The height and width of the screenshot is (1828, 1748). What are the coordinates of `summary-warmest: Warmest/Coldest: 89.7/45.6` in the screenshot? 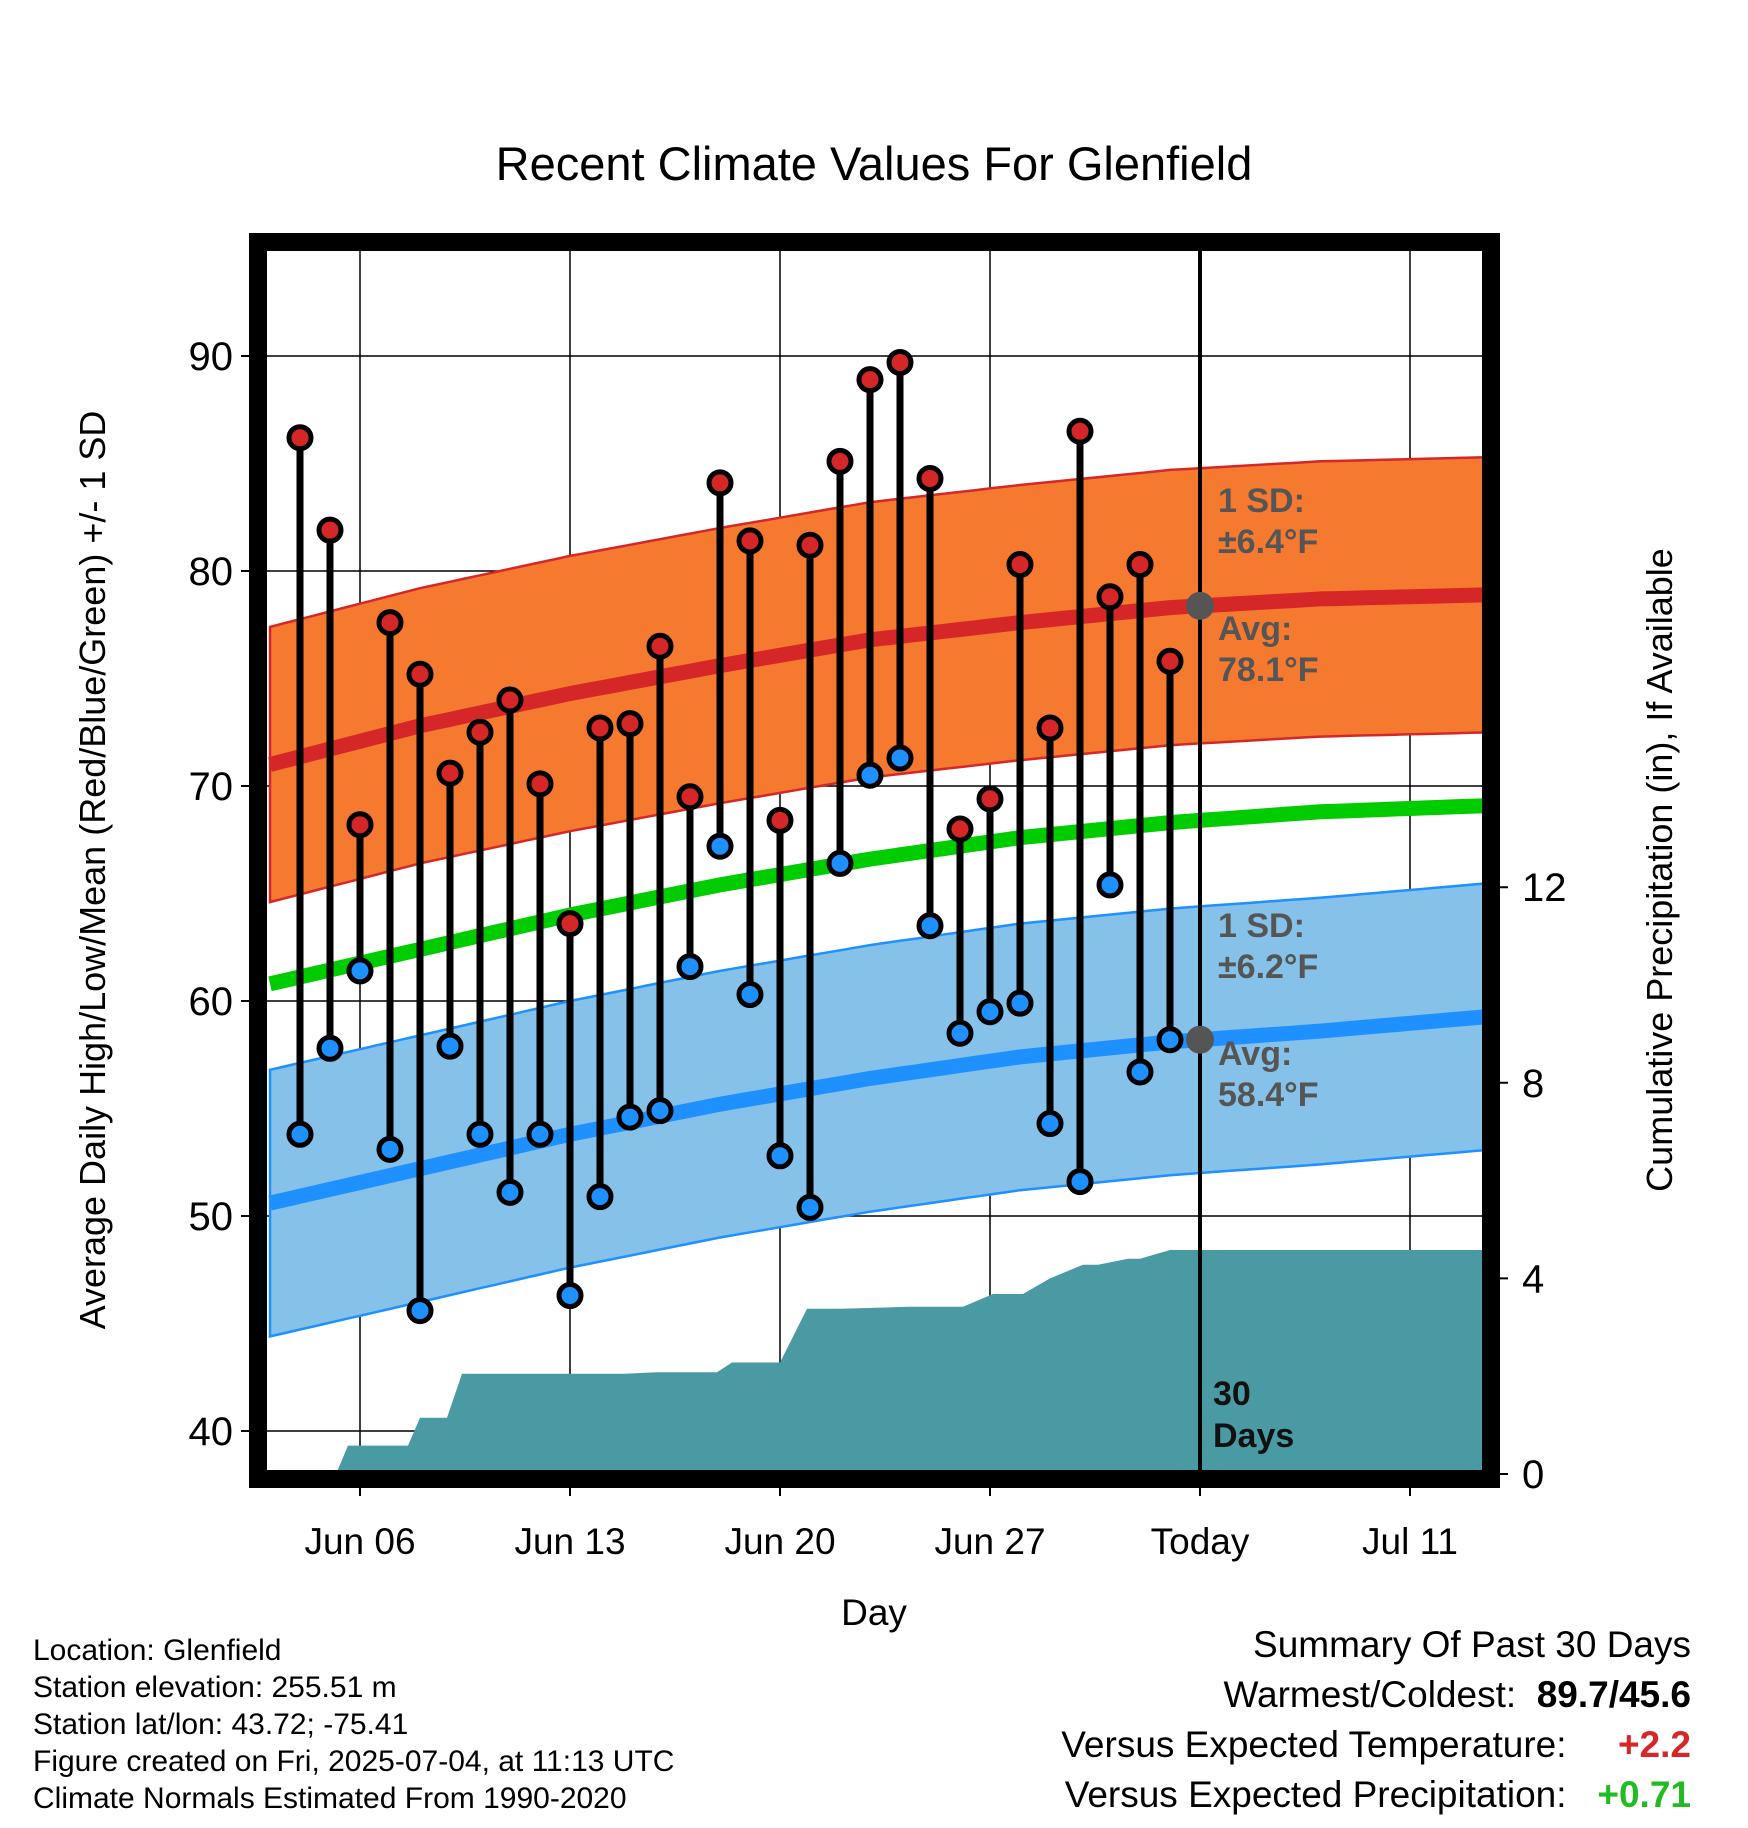 It's located at (1376, 1695).